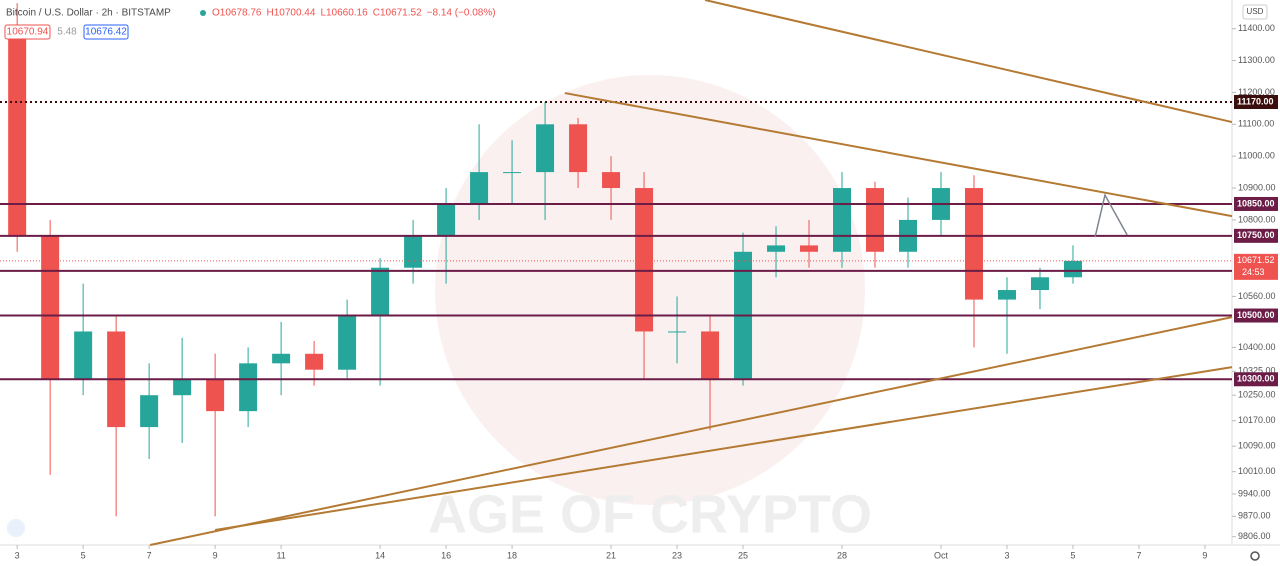 The height and width of the screenshot is (566, 1280). Describe the element at coordinates (1253, 272) in the screenshot. I see `price-countdown: 24:53` at that location.